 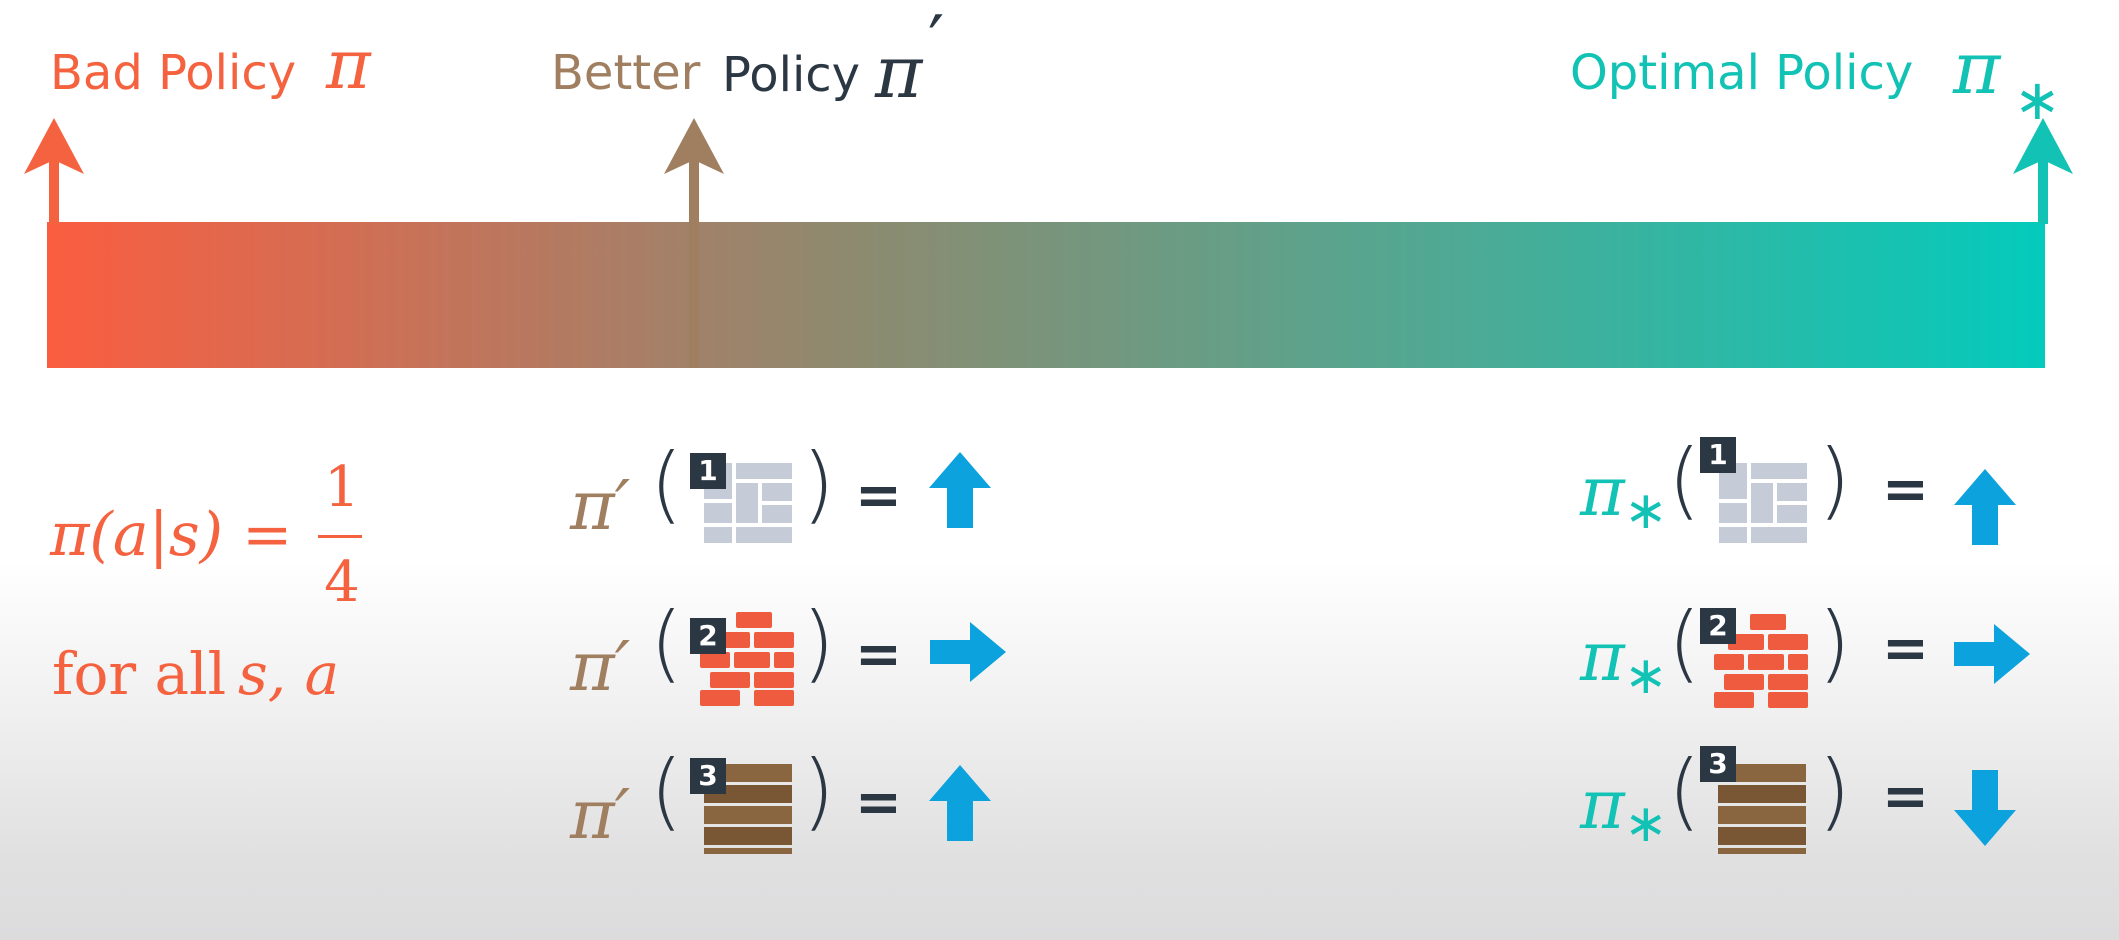 I want to click on better-policy-row-2: π′ ( 2 ) =, so click(x=820, y=660).